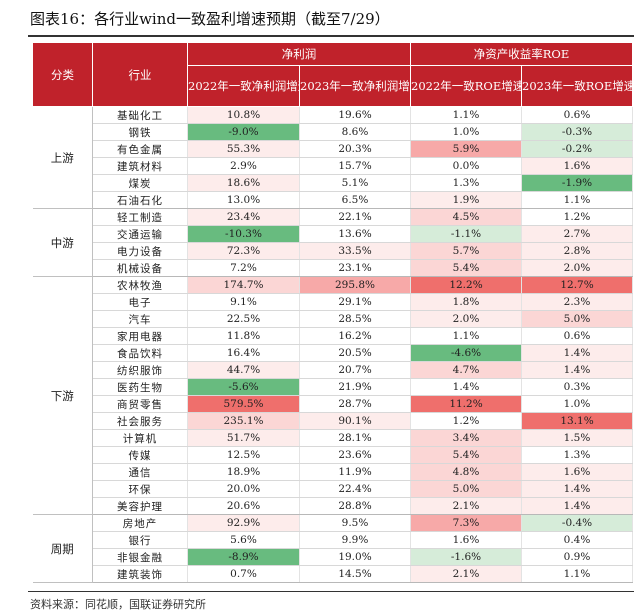  What do you see at coordinates (140, 404) in the screenshot?
I see `industry-cell: 商贸零售` at bounding box center [140, 404].